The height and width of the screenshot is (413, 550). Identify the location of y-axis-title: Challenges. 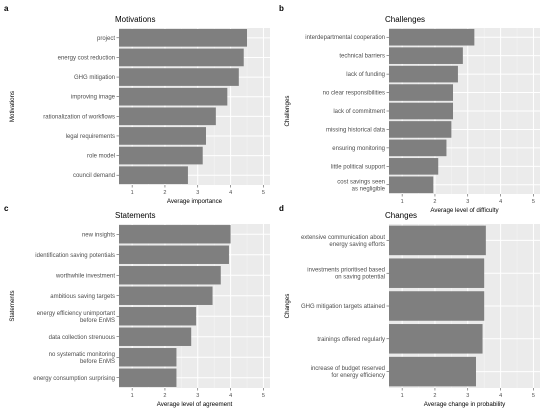
(287, 111).